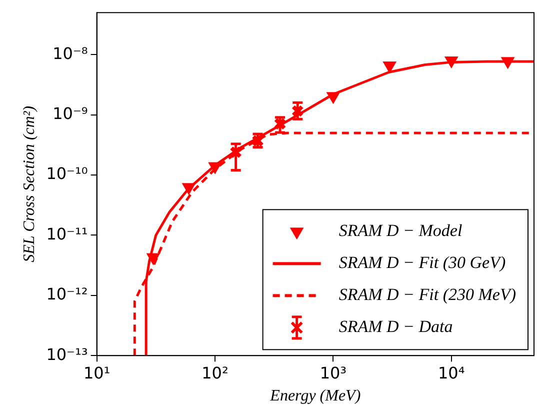 The height and width of the screenshot is (408, 544). I want to click on y-tick-label: 10⁻⁸, so click(70, 53).